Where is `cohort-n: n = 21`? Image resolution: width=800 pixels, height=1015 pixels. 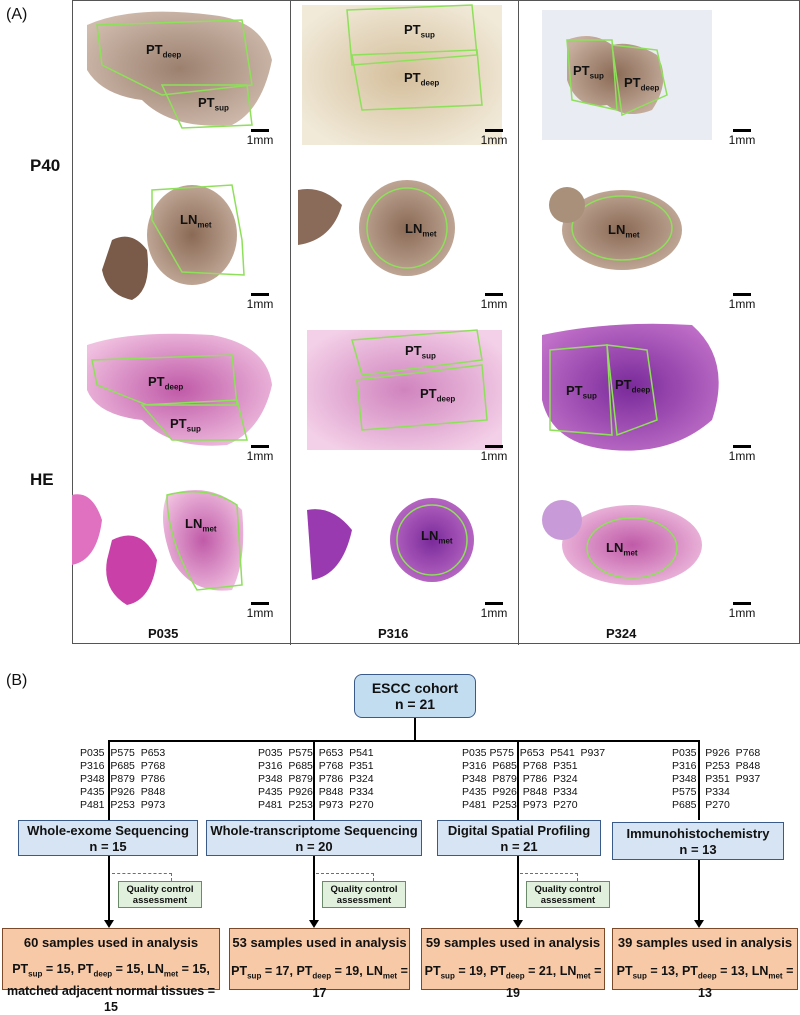
cohort-n: n = 21 is located at coordinates (415, 704).